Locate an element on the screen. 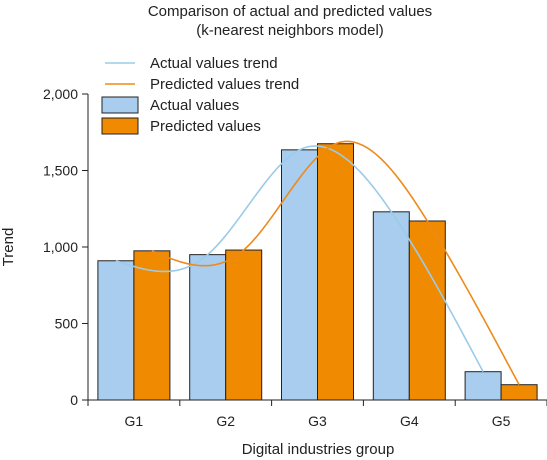 This screenshot has width=547, height=460. chart-subtitle: (k-nearest neighbors model) is located at coordinates (290, 30).